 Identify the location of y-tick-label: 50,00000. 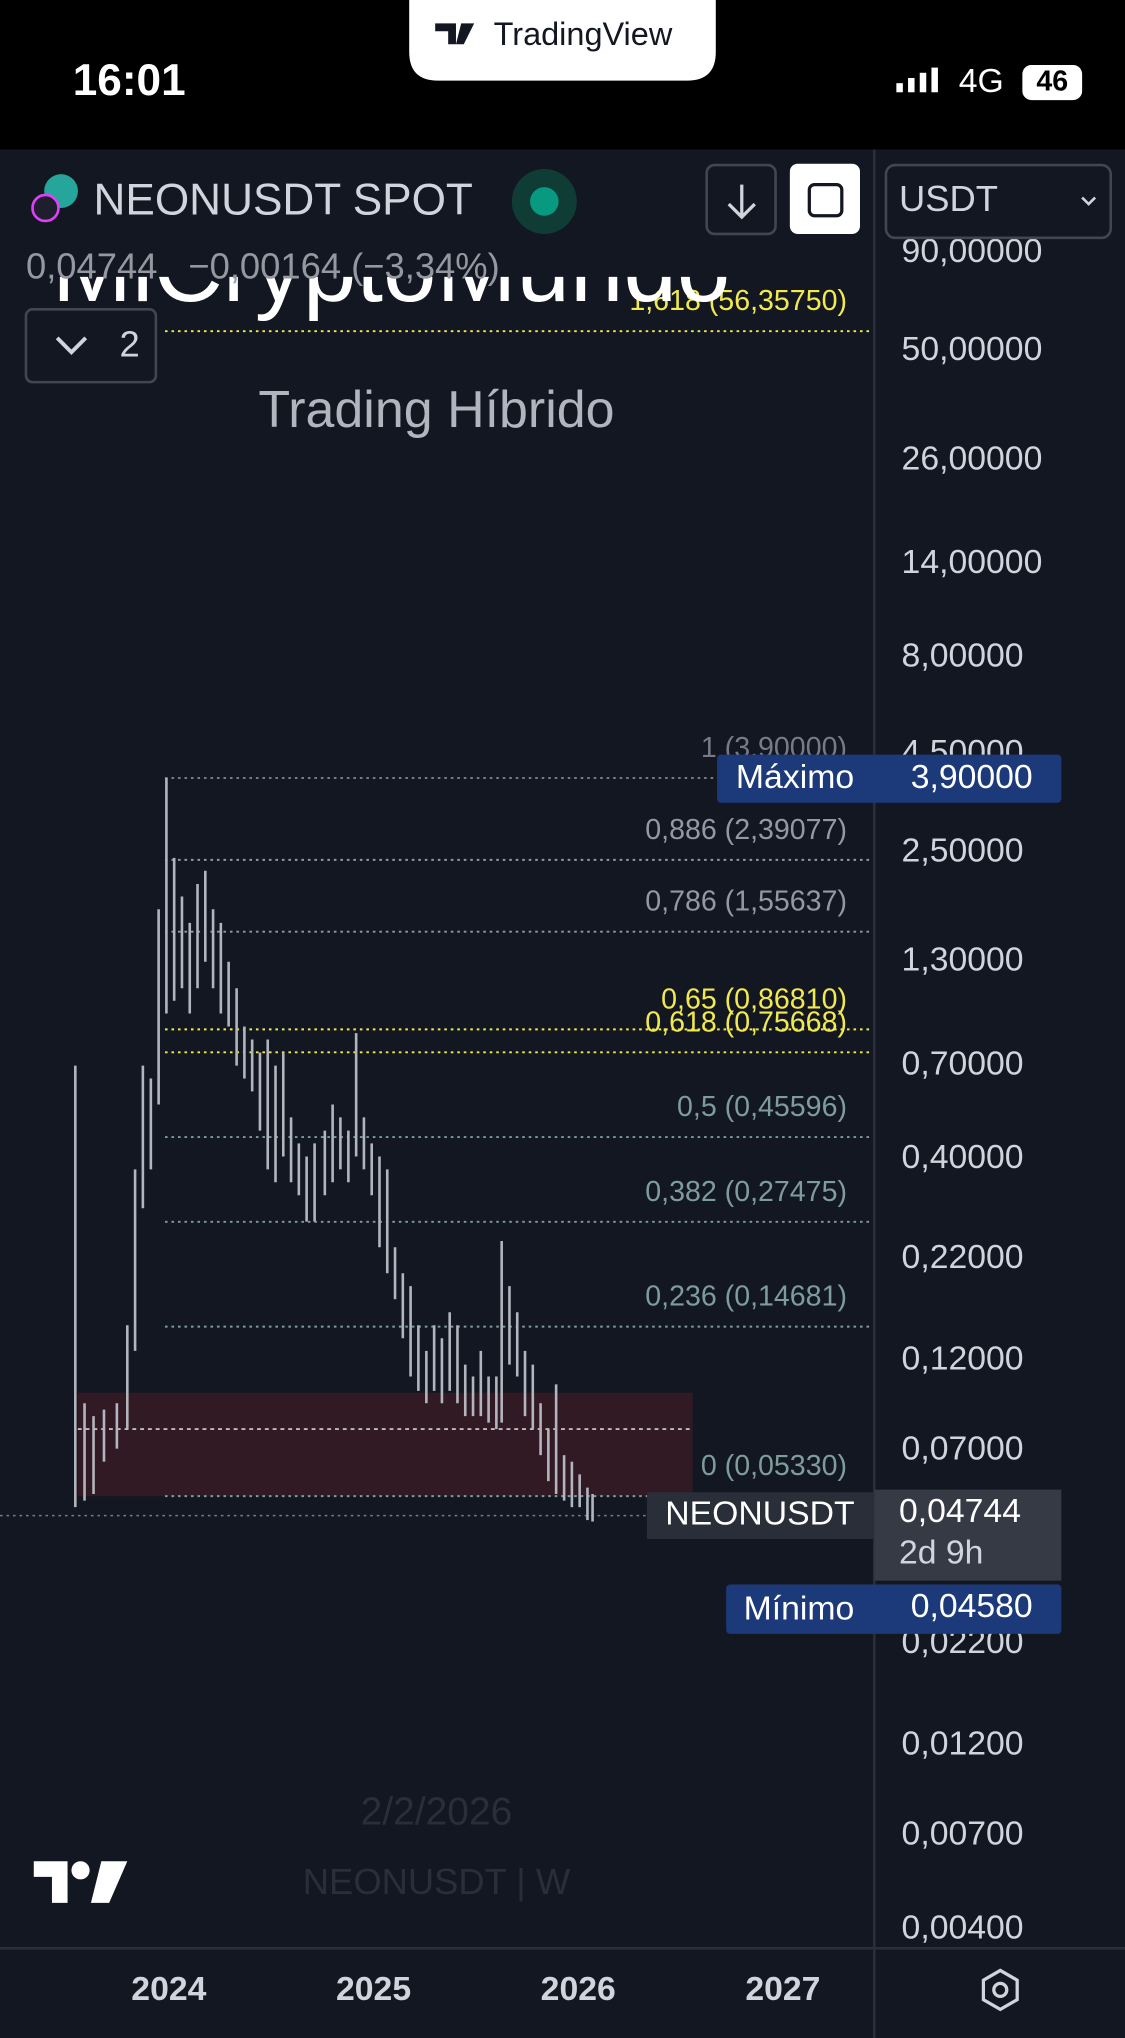
(972, 349).